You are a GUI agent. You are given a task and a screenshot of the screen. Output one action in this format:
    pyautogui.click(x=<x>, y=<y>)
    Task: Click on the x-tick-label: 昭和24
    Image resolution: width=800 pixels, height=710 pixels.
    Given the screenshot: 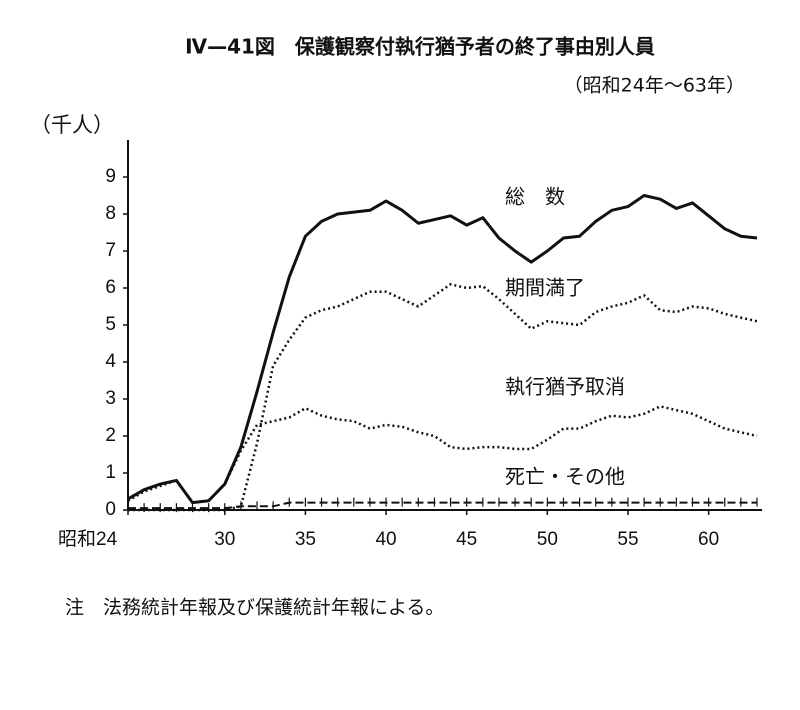 What is the action you would take?
    pyautogui.click(x=88, y=539)
    